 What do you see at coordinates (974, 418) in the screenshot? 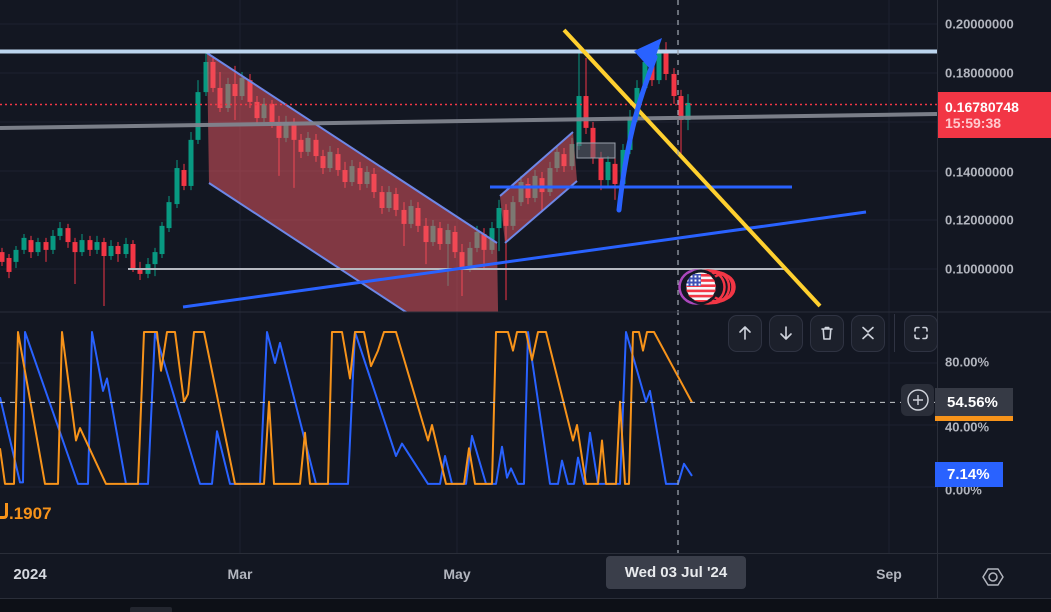
I see `orange-value-marker` at bounding box center [974, 418].